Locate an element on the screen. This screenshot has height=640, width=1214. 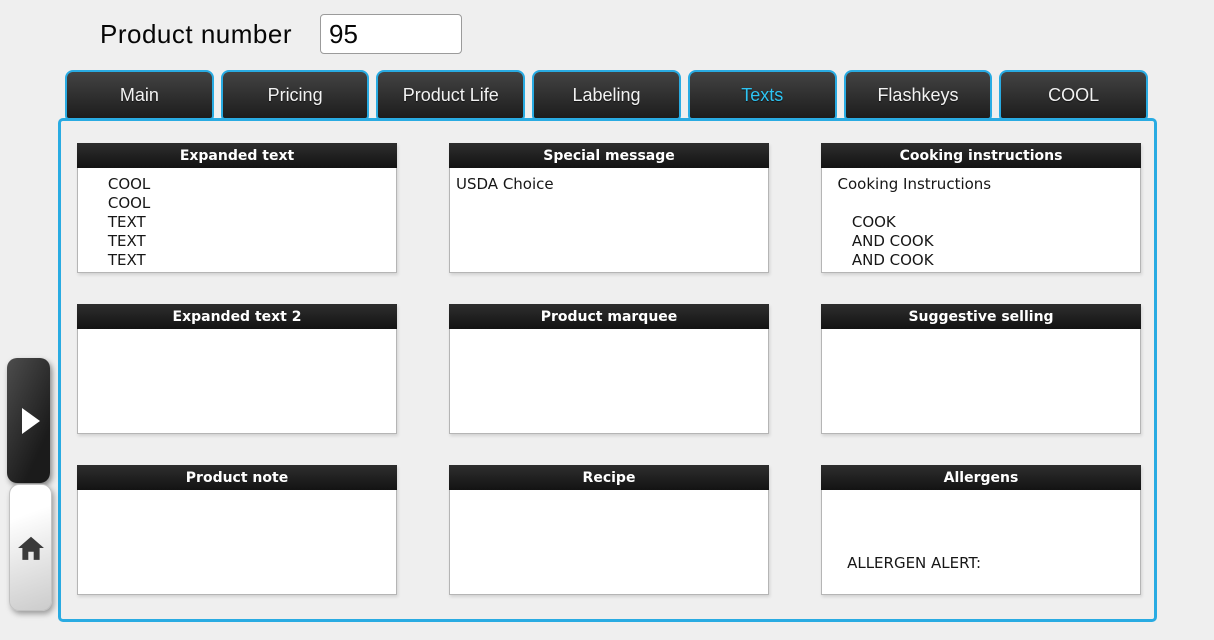
text-box-title: Suggestive selling is located at coordinates (981, 316).